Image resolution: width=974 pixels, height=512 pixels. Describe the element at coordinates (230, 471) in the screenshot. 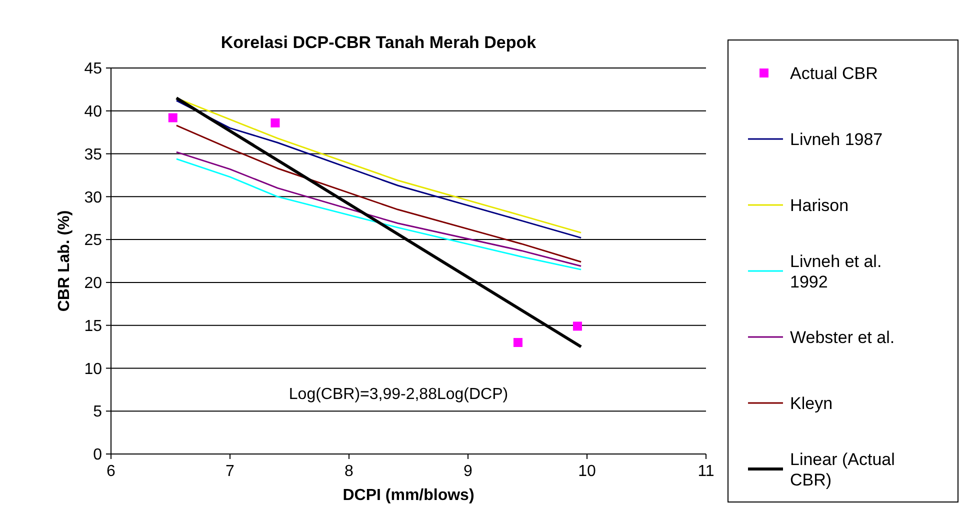

I see `x-tick-label: 7` at that location.